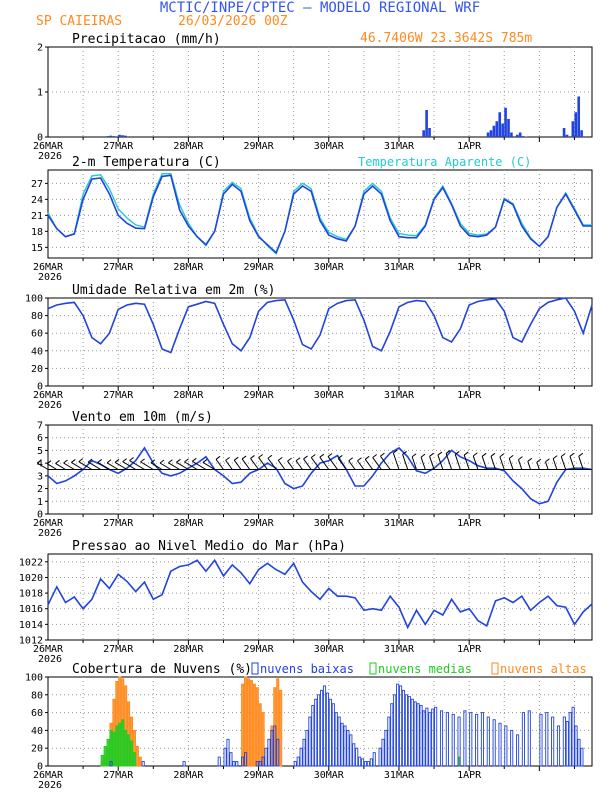 The image size is (612, 796). What do you see at coordinates (446, 38) in the screenshot?
I see `station-coords: 46.7406W 23.3642S 785m` at bounding box center [446, 38].